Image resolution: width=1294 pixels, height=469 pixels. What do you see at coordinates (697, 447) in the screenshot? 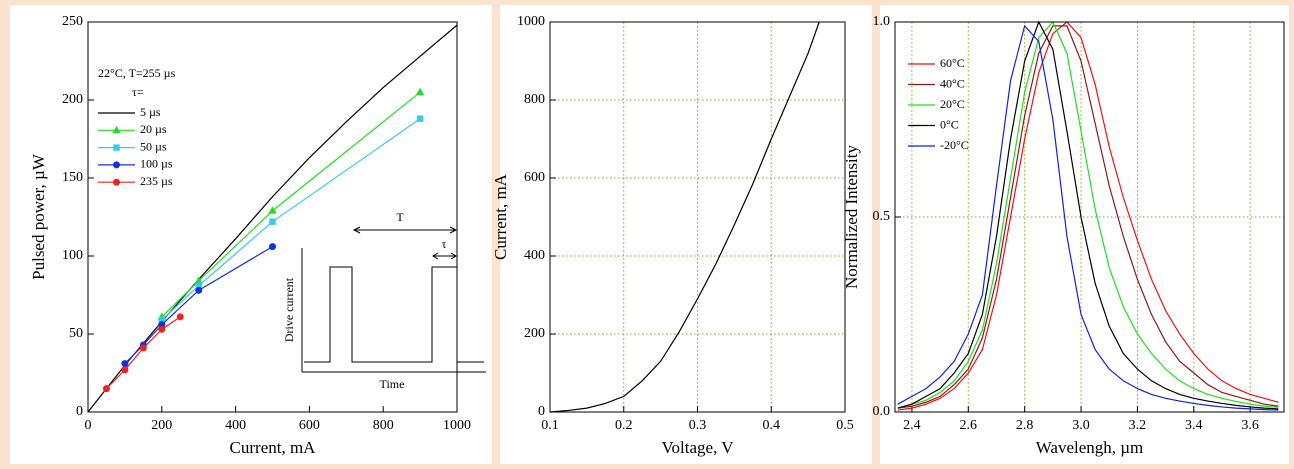
I see `x-axis-label: Voltage, V` at bounding box center [697, 447].